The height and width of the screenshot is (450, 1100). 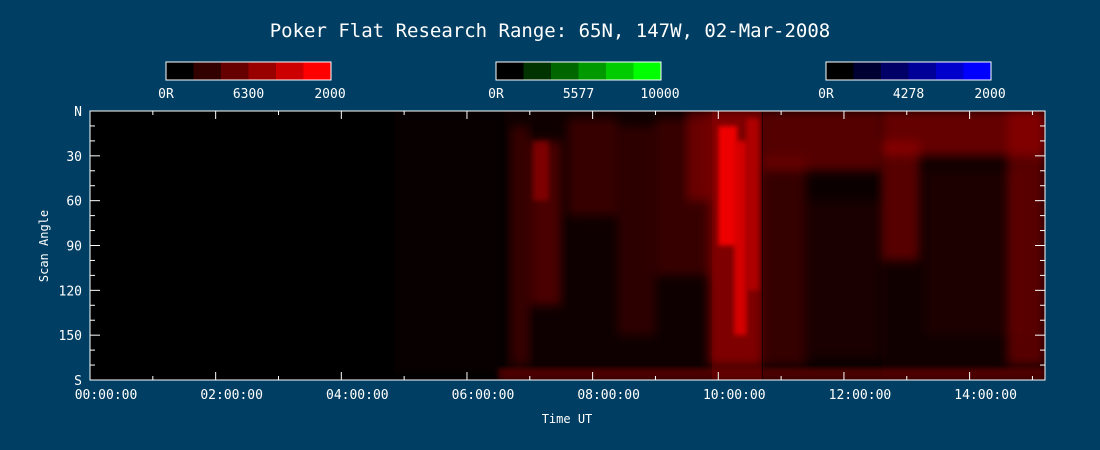 I want to click on x-tick-label: 14:00:00, so click(x=985, y=395).